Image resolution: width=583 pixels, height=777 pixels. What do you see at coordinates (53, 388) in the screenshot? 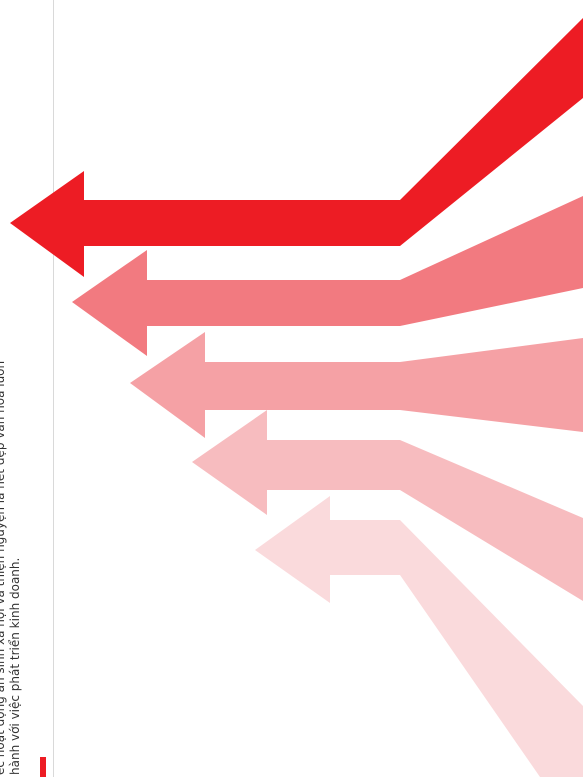
I see `vertical-divider` at bounding box center [53, 388].